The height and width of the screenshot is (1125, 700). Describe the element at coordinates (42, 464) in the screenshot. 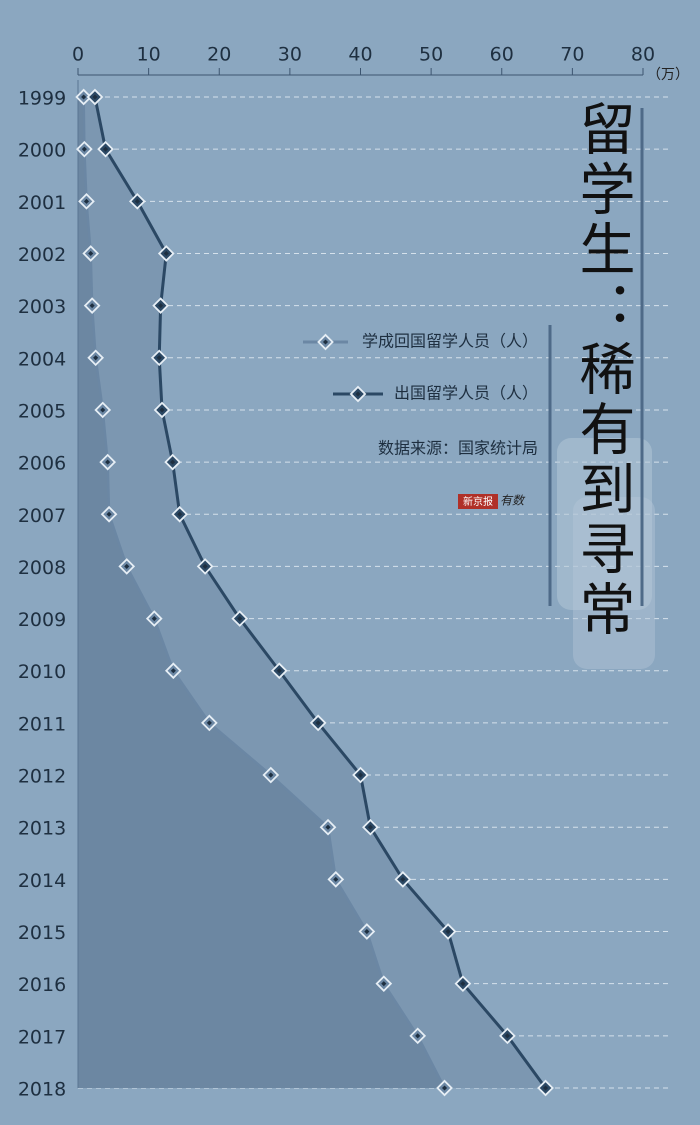

I see `y-tick-label: 2006` at that location.